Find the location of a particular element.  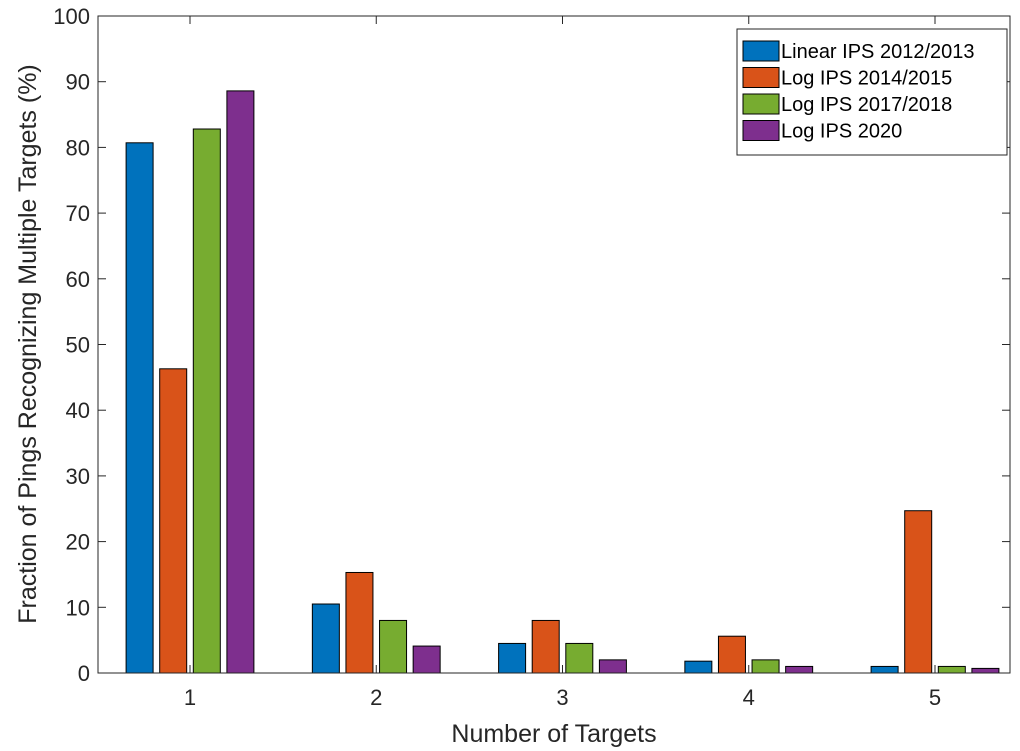

y-tick-label: 0 is located at coordinates (84, 673).